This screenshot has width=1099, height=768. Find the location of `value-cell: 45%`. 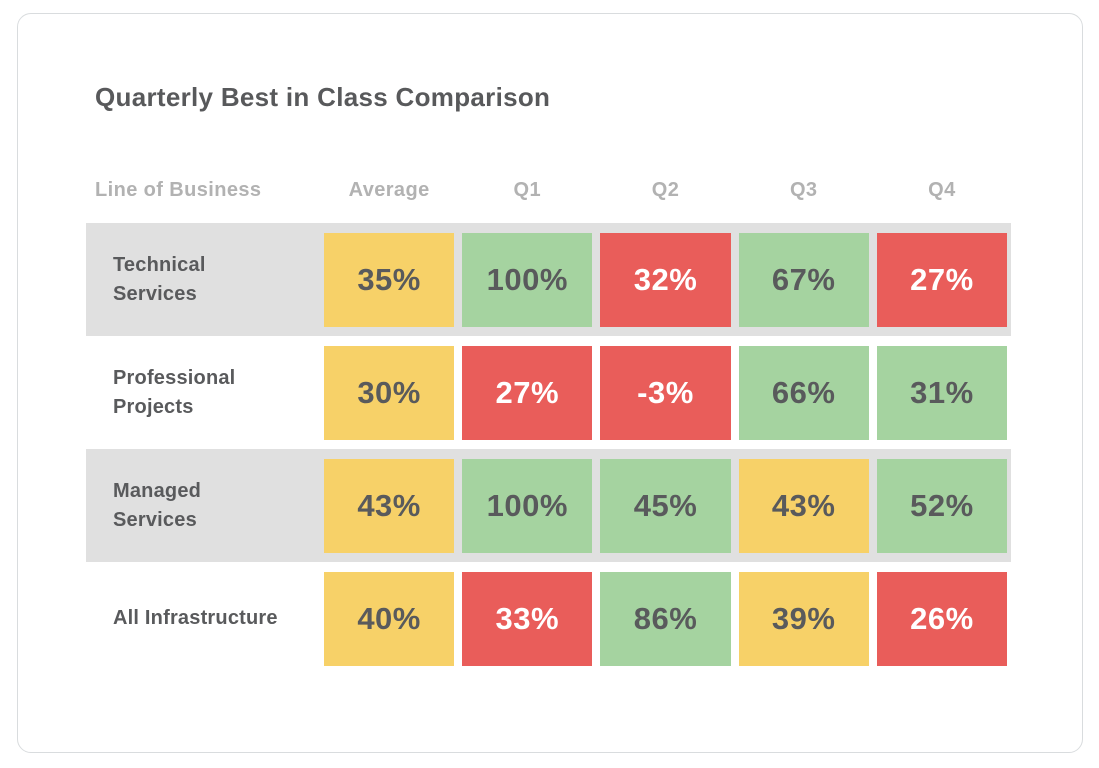

value-cell: 45% is located at coordinates (665, 505).